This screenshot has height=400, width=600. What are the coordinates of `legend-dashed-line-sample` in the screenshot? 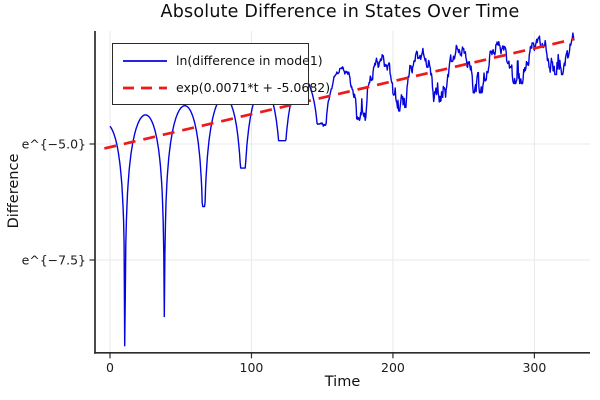 It's located at (145, 87).